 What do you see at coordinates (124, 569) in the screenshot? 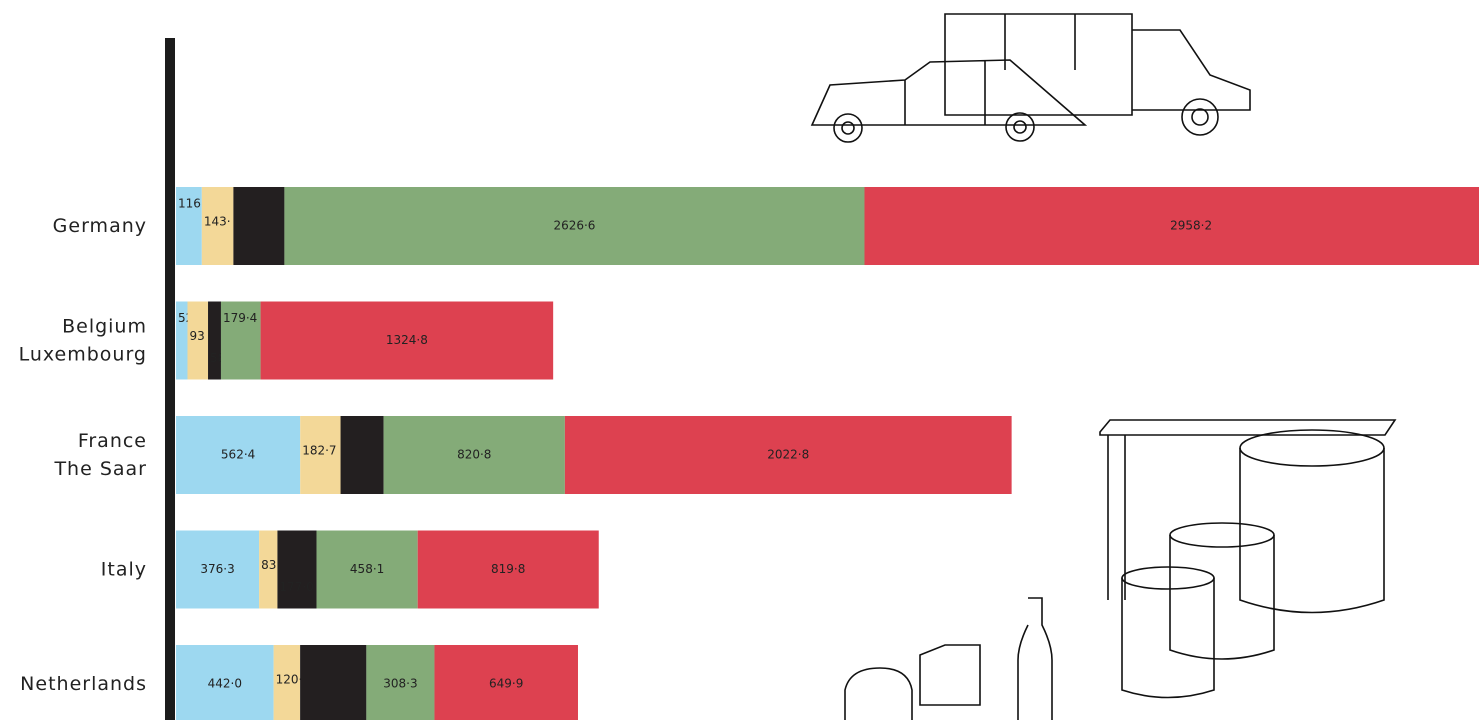
I see `category-label: Italy` at bounding box center [124, 569].